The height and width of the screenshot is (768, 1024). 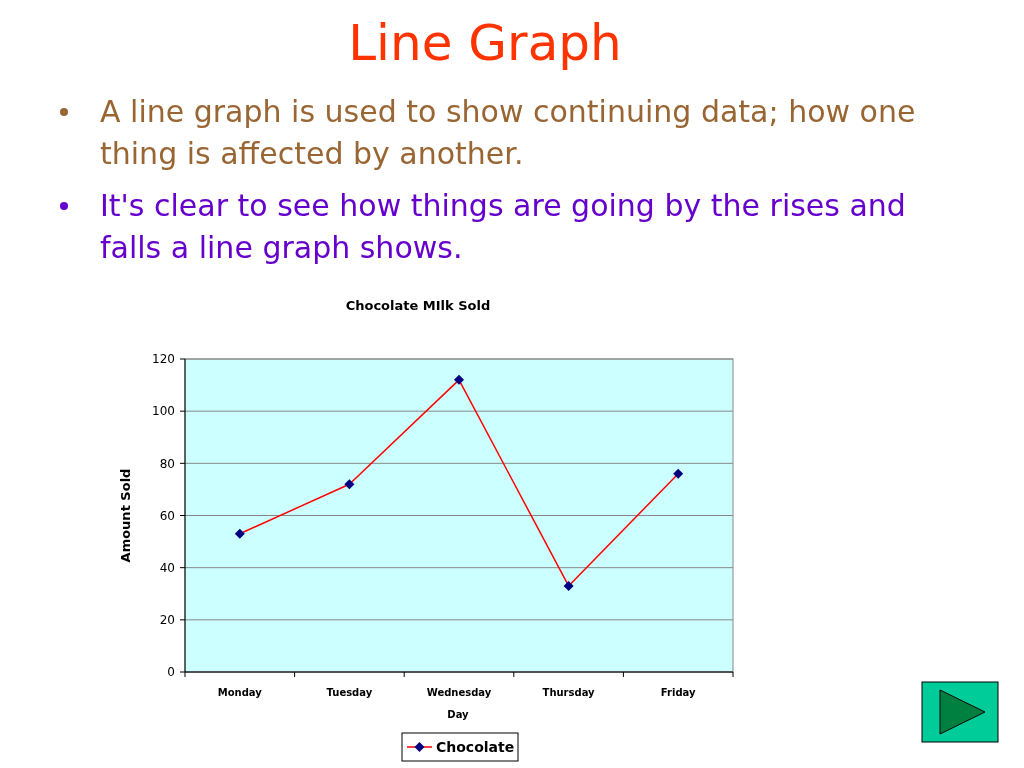 What do you see at coordinates (569, 692) in the screenshot?
I see `x-tick-label: Thursday` at bounding box center [569, 692].